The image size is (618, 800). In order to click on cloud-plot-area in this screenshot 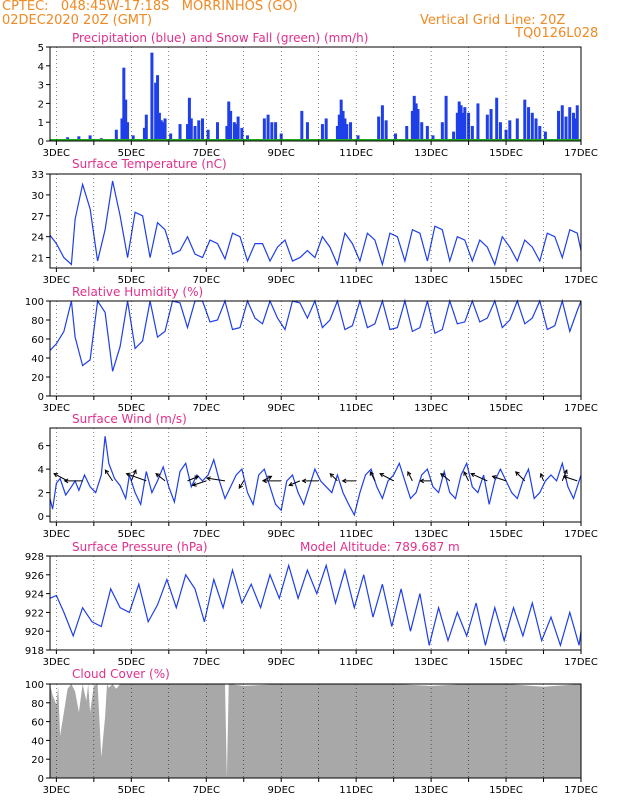, I will do `click(315, 731)`.